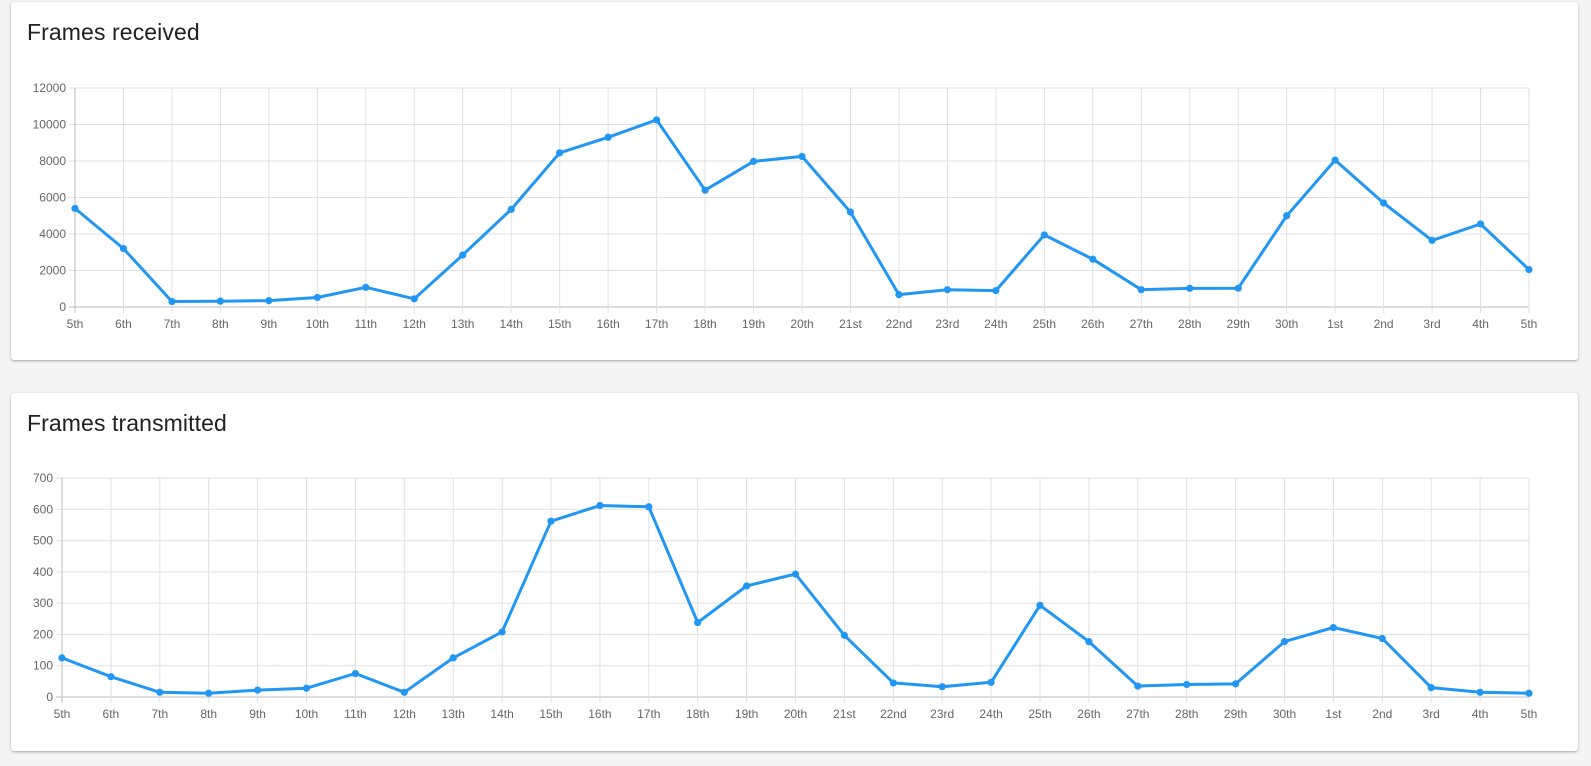 The width and height of the screenshot is (1591, 766). What do you see at coordinates (52, 271) in the screenshot?
I see `y-tick-label: 2000` at bounding box center [52, 271].